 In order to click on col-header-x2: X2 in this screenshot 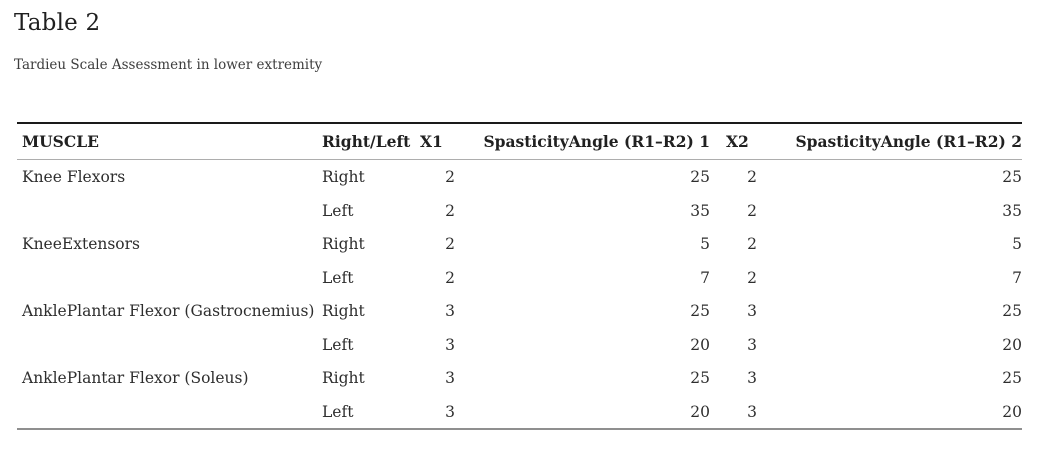, I will do `click(735, 142)`.